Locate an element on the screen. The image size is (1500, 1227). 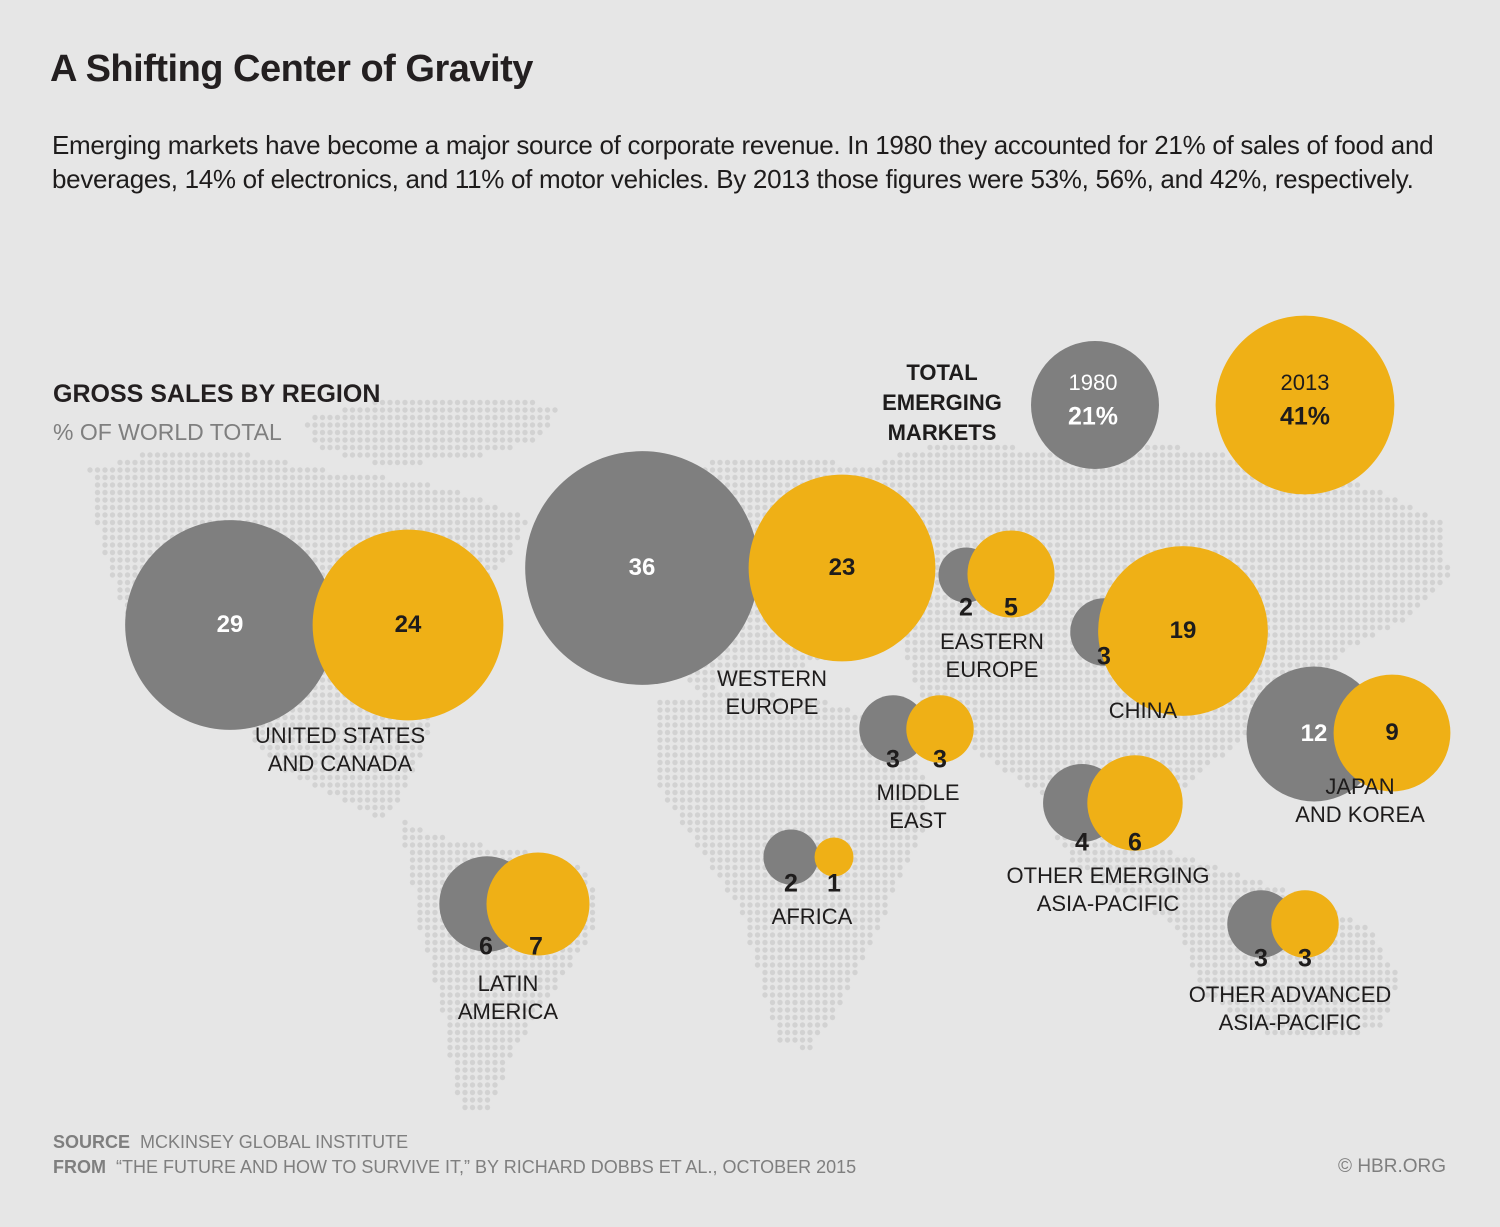
source-line: SOURCE MCKINSEY GLOBAL INSTITUTE is located at coordinates (230, 1142).